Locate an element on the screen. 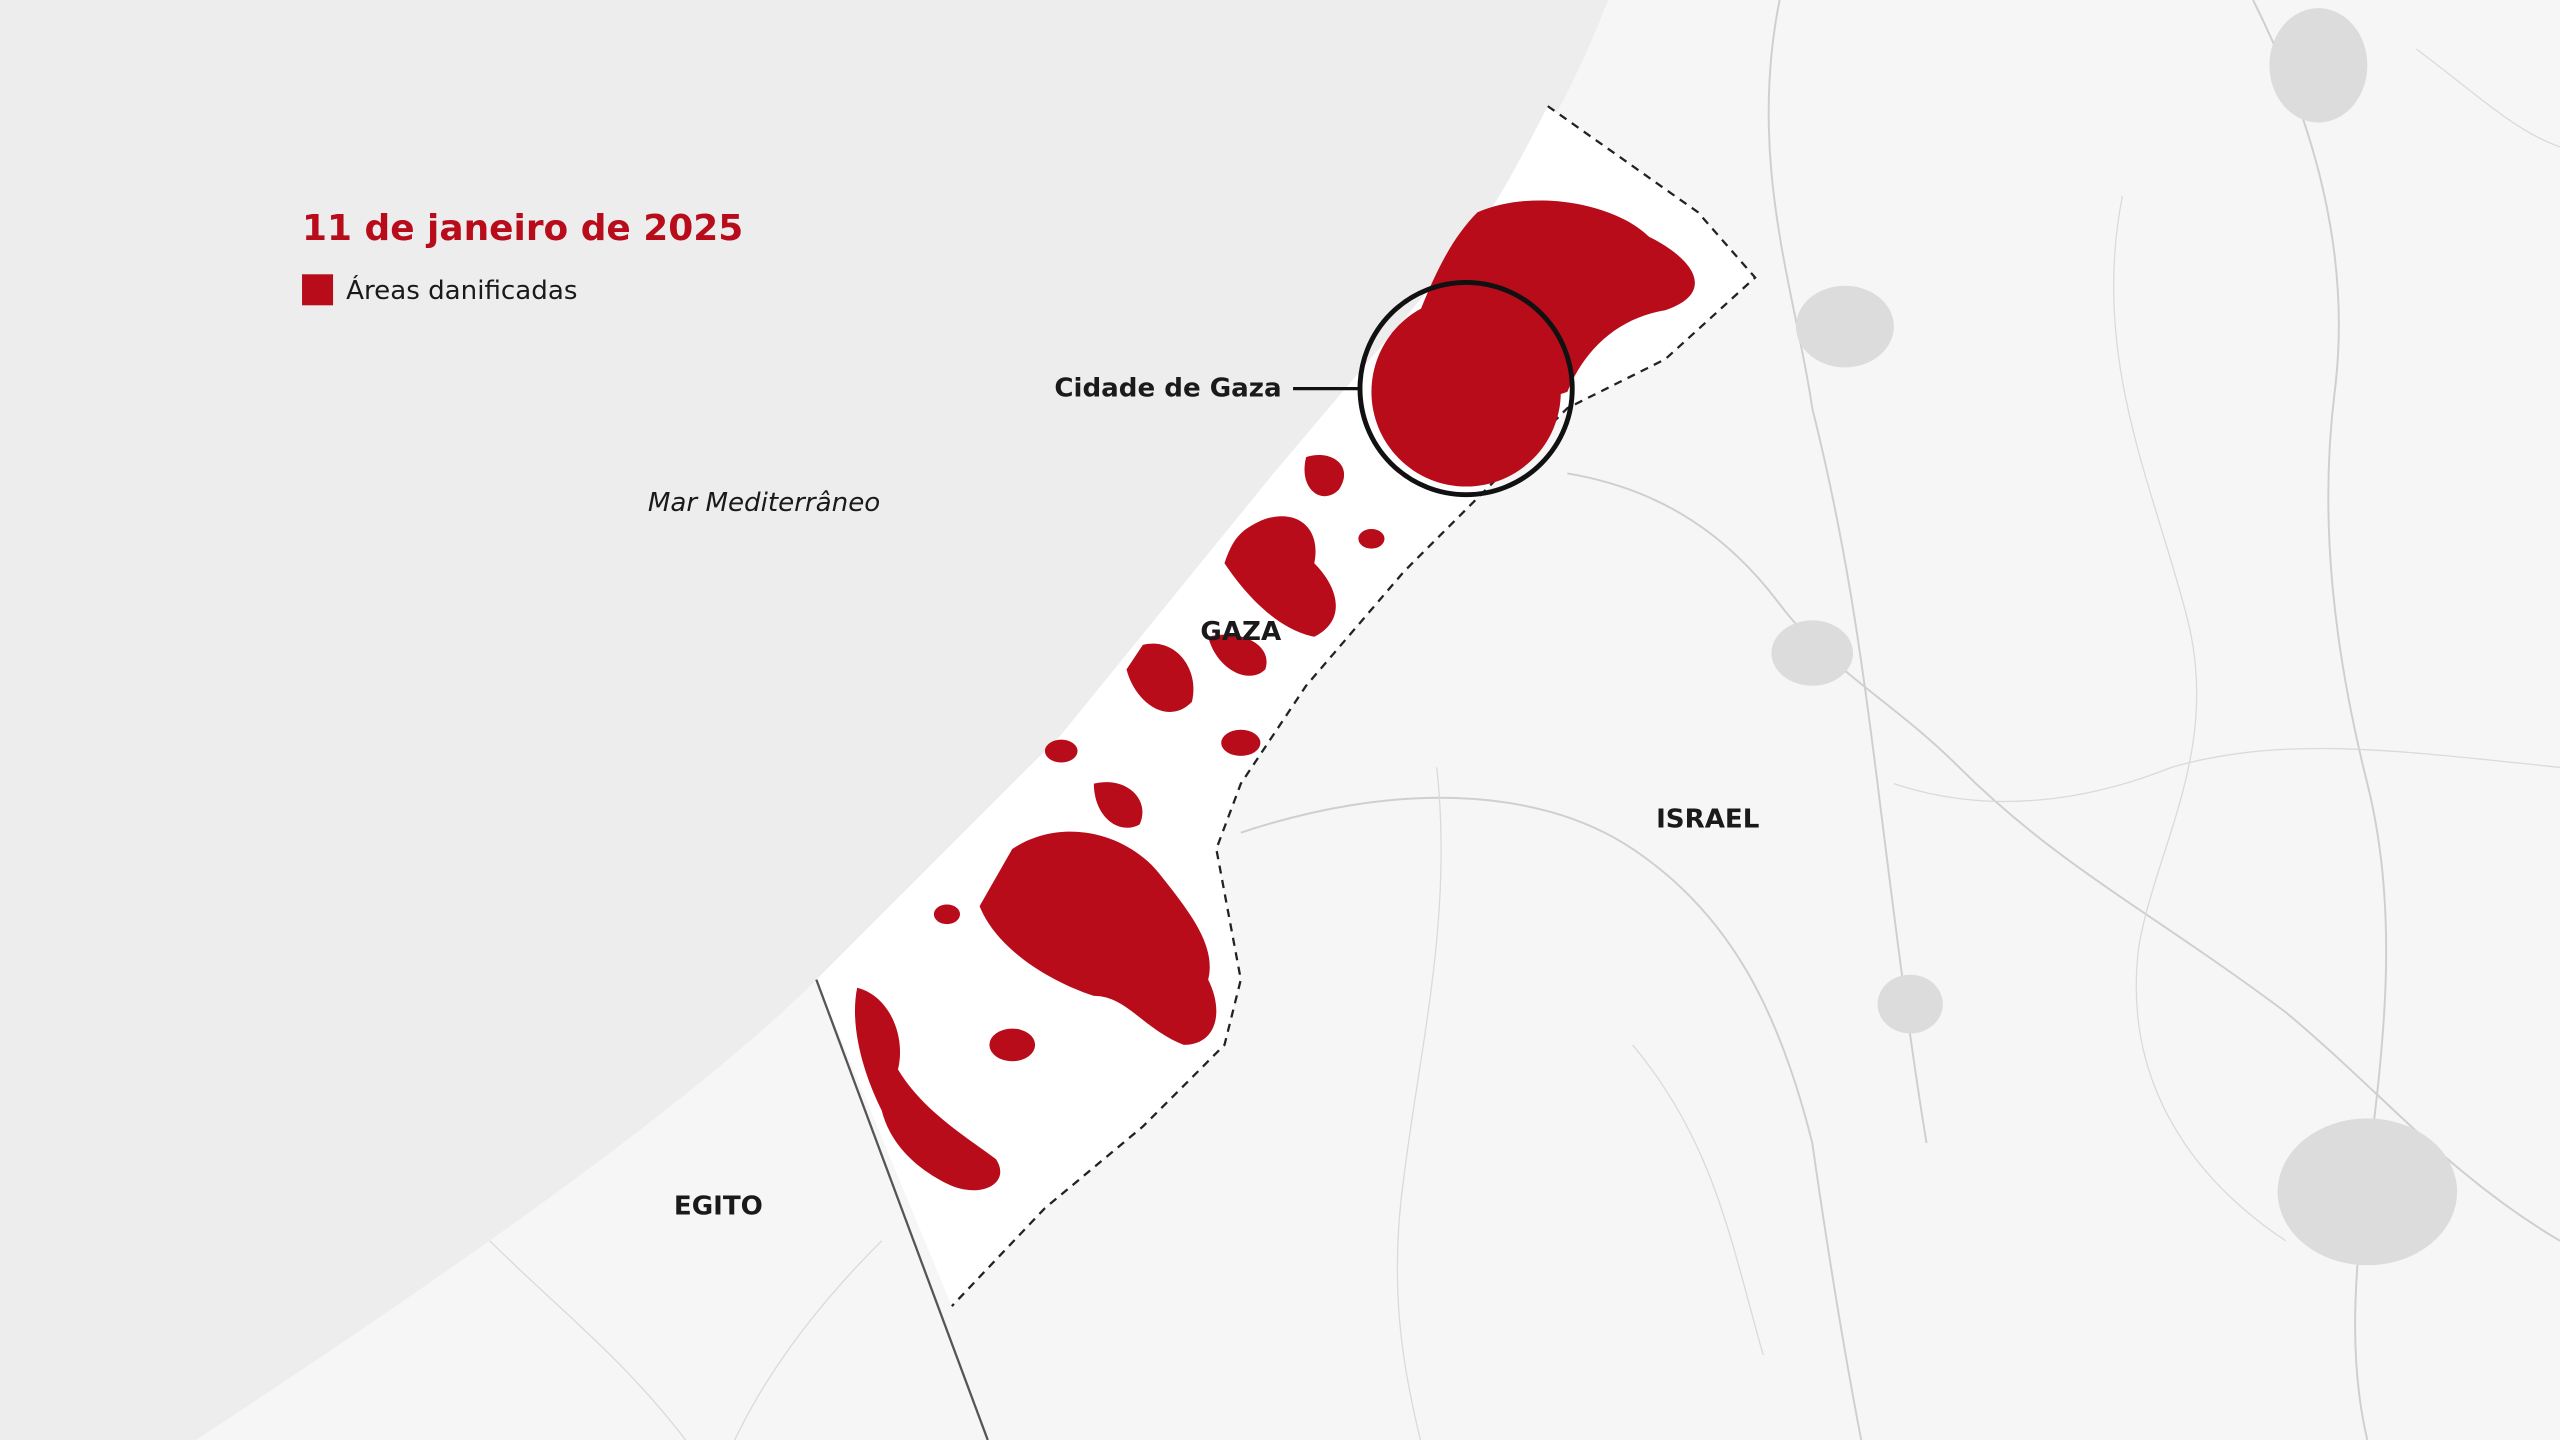 Image resolution: width=2560 pixels, height=1440 pixels. egypt-label: EGITO is located at coordinates (718, 1207).